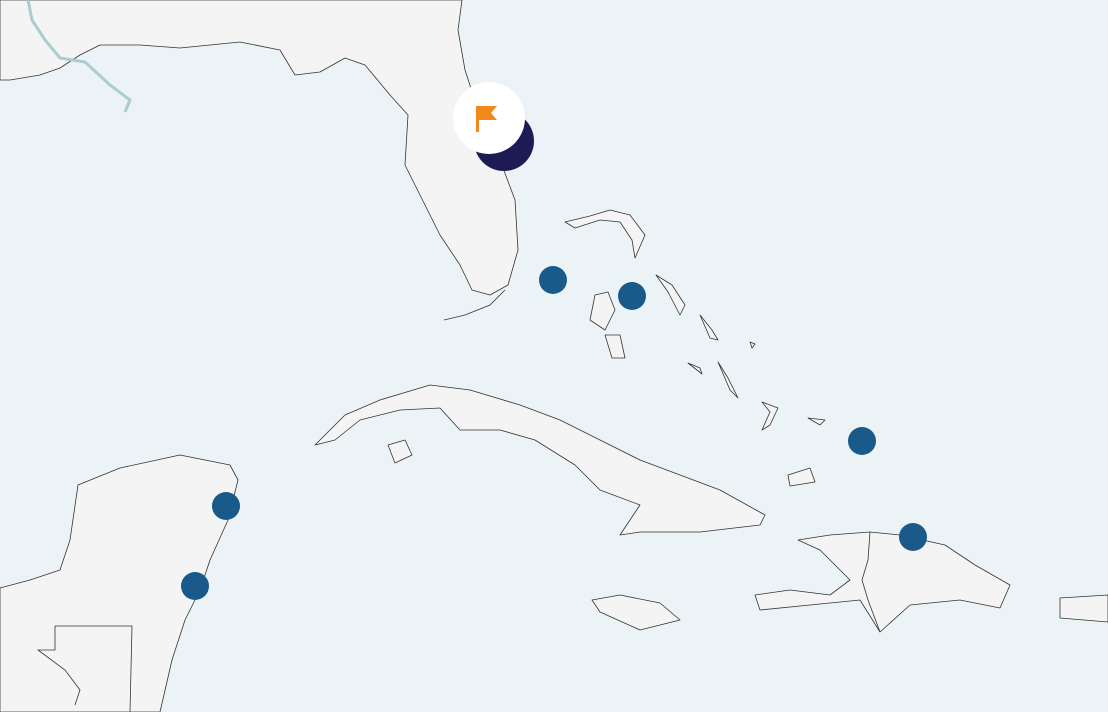 Image resolution: width=1108 pixels, height=712 pixels. Describe the element at coordinates (79, 56) in the screenshot. I see `river` at that location.